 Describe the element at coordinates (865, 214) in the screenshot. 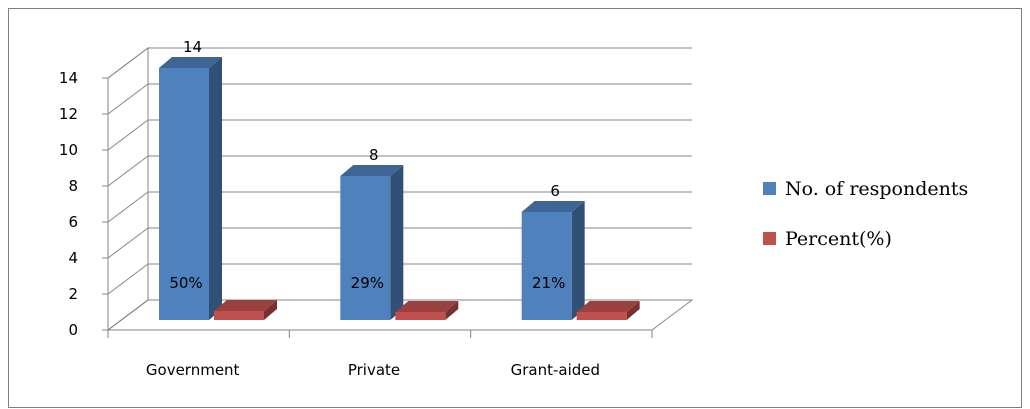

I see `legend: No. of respondents Percent(%)` at that location.